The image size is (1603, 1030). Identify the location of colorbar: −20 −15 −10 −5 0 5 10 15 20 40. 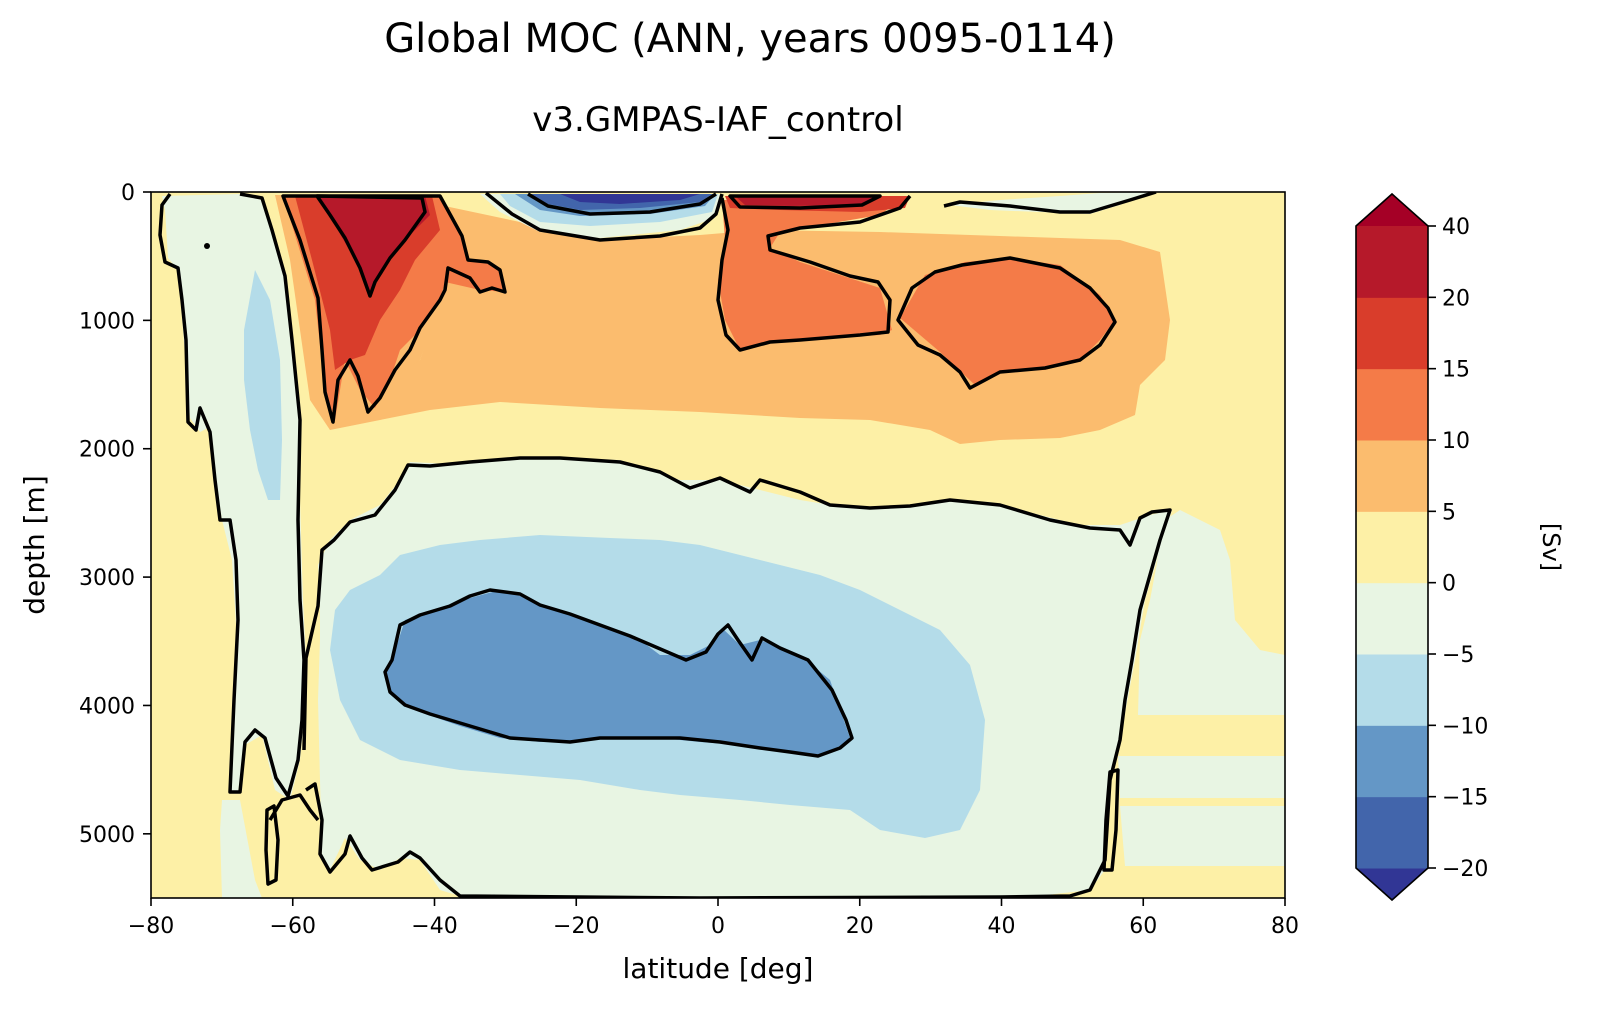
(1421, 547).